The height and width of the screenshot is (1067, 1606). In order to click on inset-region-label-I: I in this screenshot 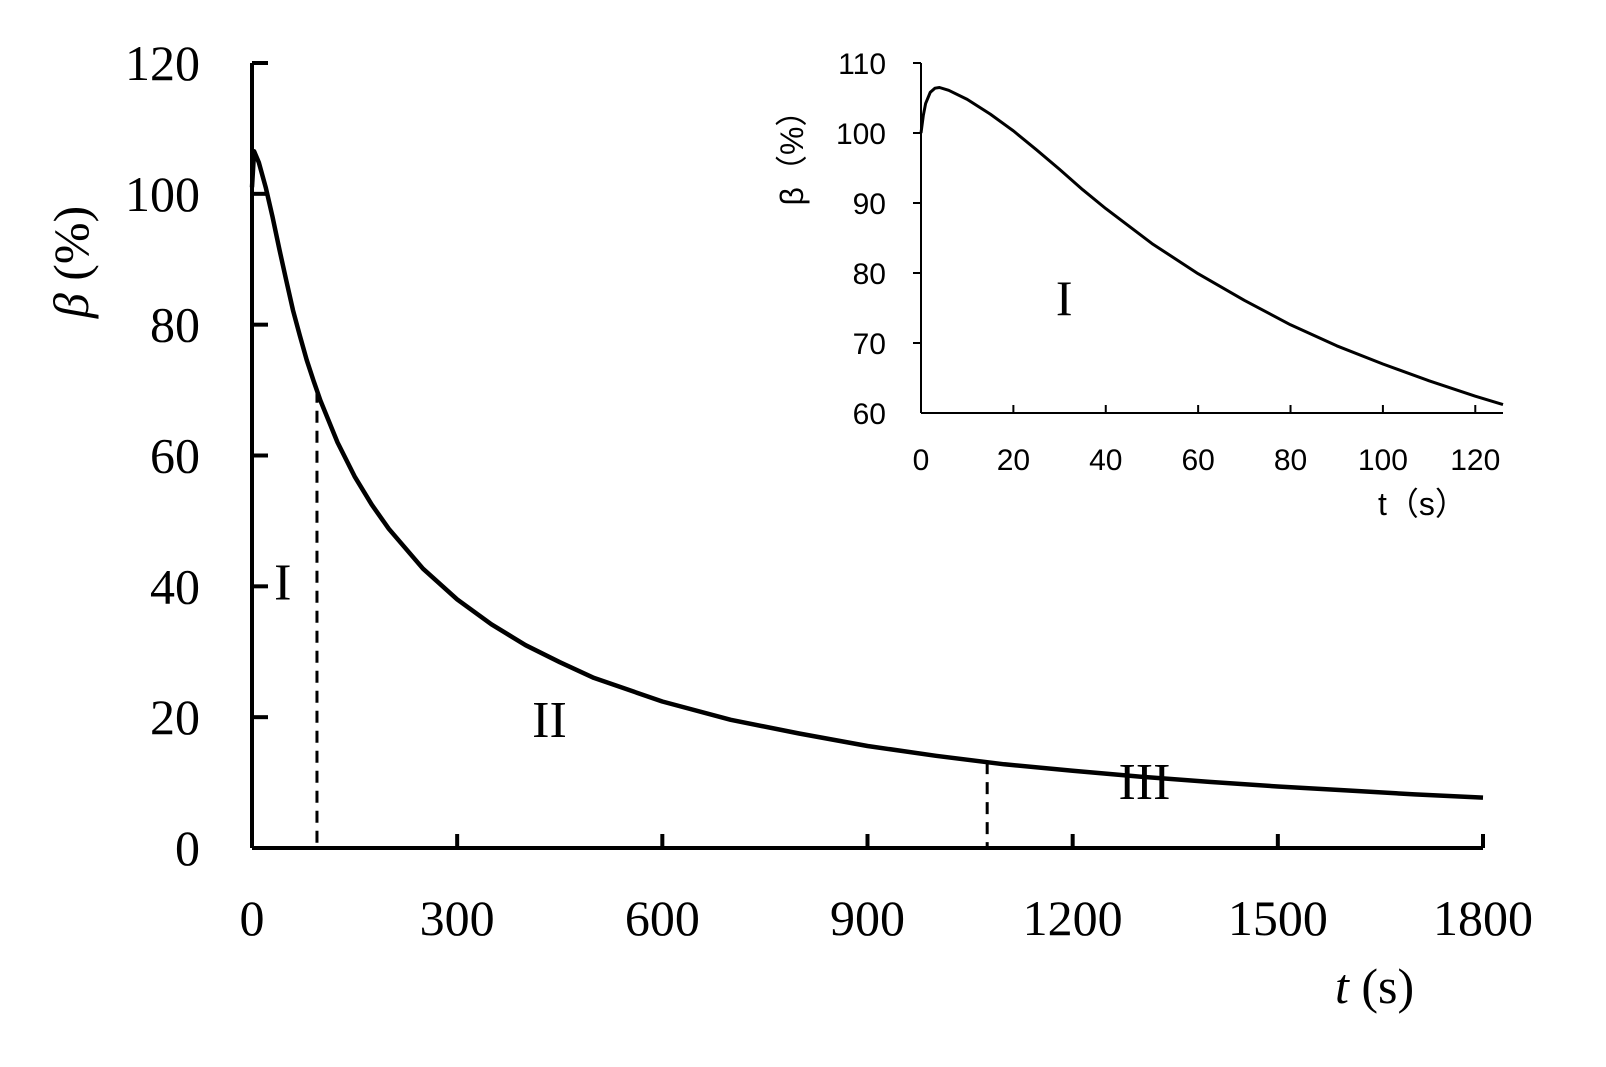, I will do `click(1064, 298)`.